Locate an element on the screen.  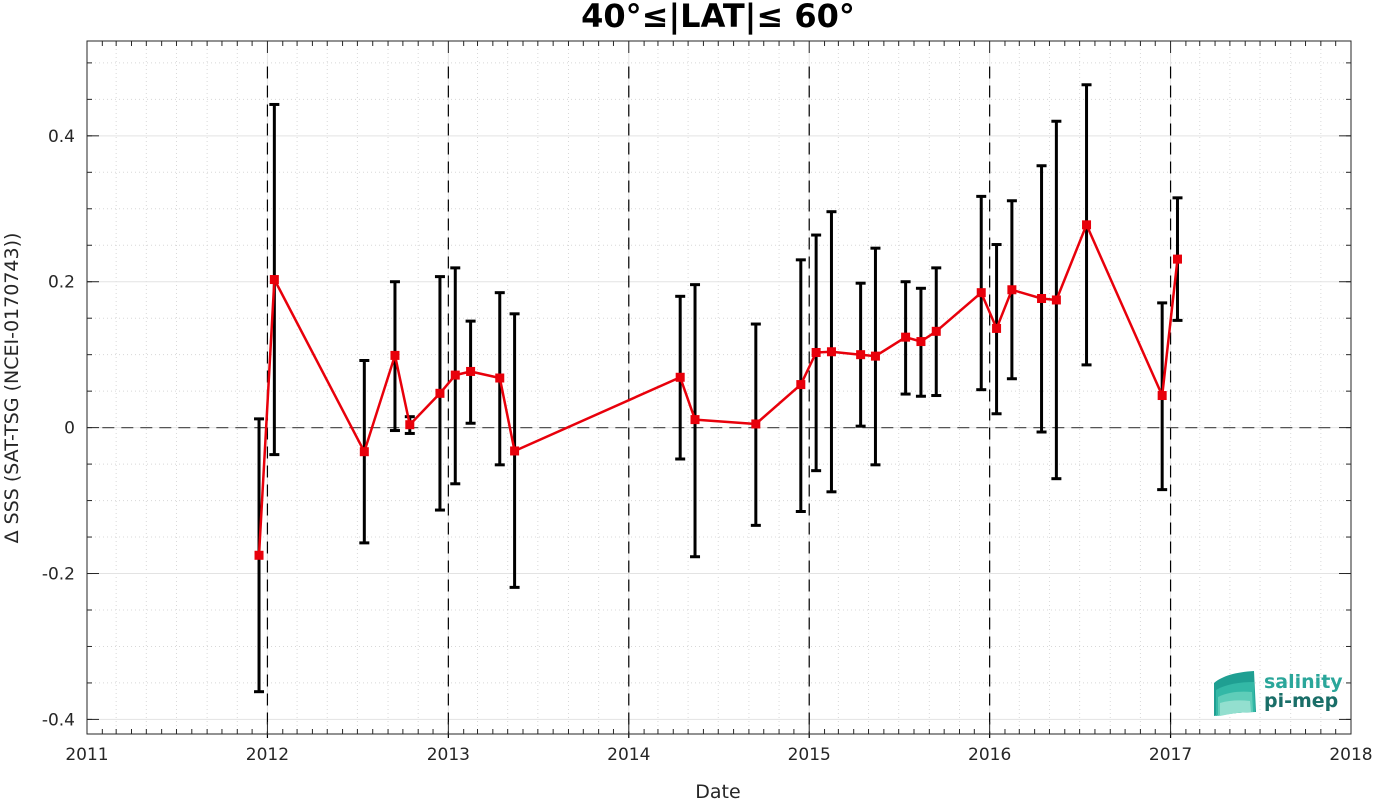
chart-title: 40°≤|LAT|≤ 60° is located at coordinates (718, 18).